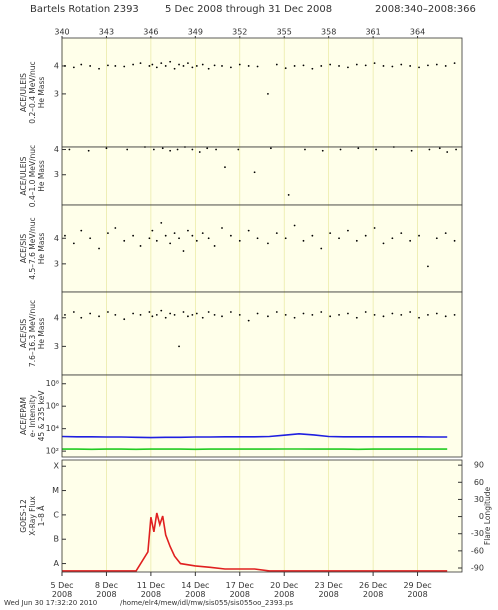 This screenshot has height=610, width=498. I want to click on y2-axis-label: Flare Longitude, so click(487, 516).